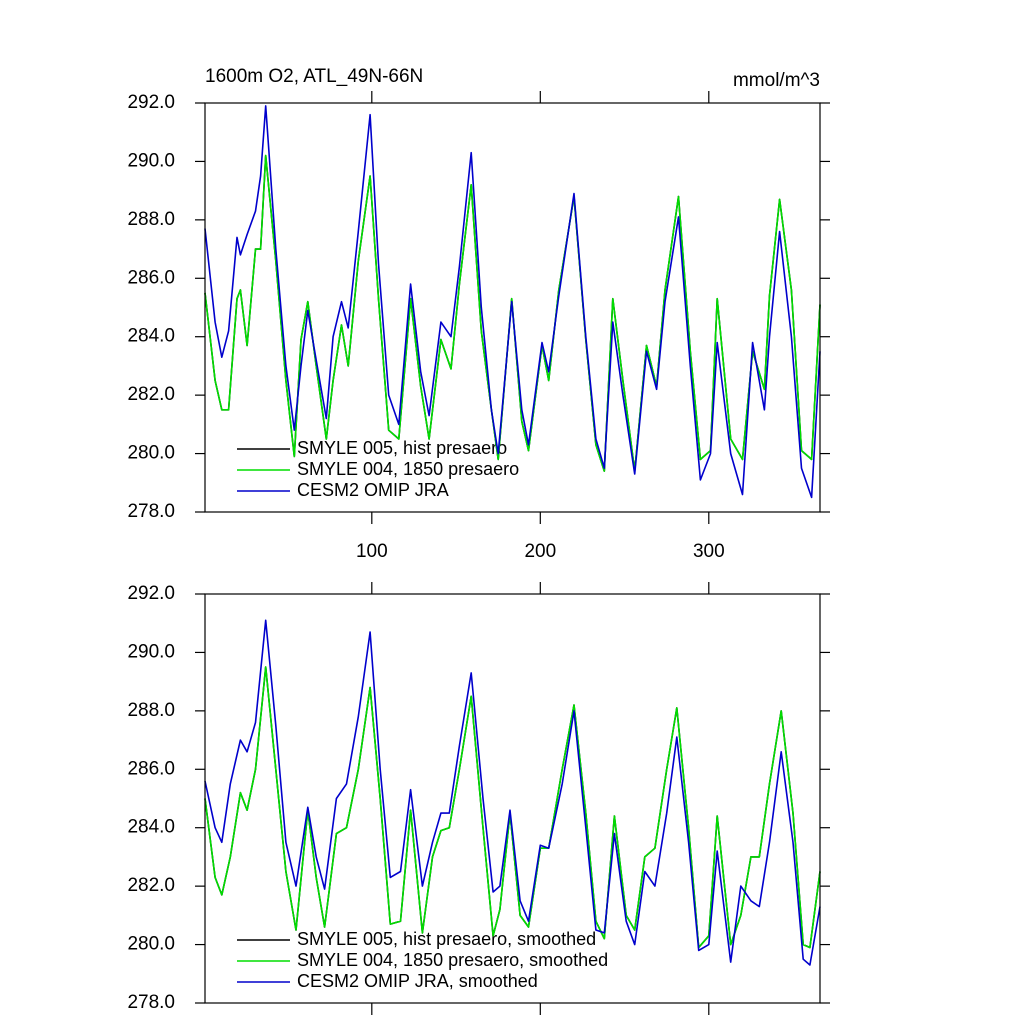 The height and width of the screenshot is (1029, 1024). What do you see at coordinates (408, 469) in the screenshot?
I see `legend-label: SMYLE 004, 1850 presaero` at bounding box center [408, 469].